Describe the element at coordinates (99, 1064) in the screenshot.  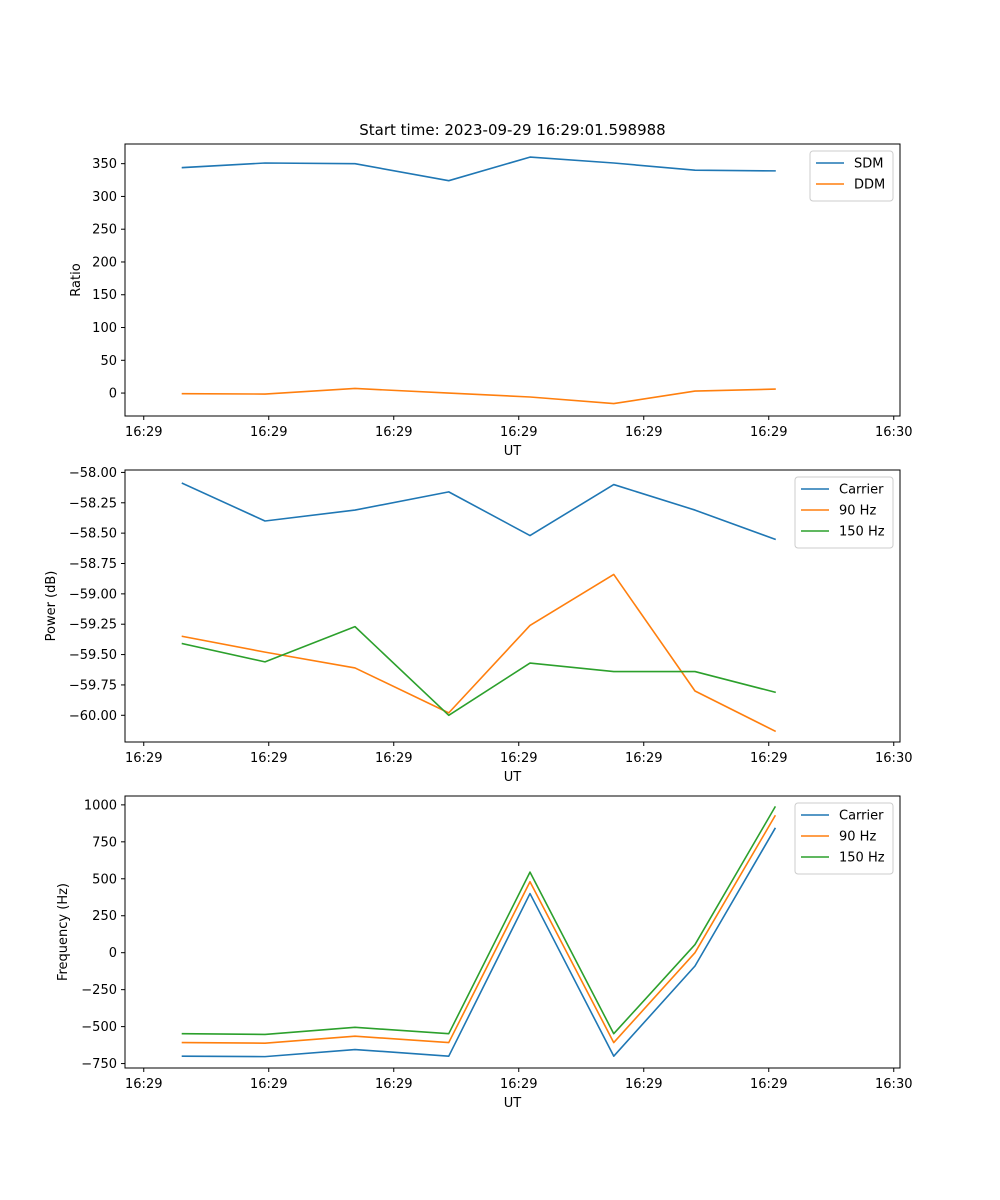
I see `y-tick-label: −750` at that location.